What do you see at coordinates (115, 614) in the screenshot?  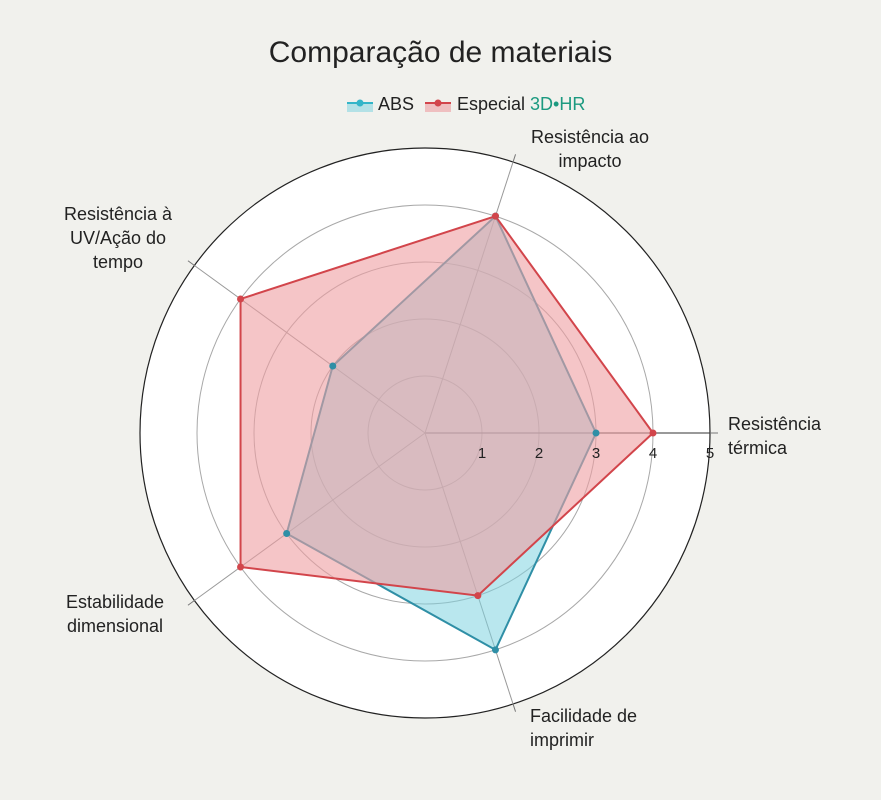 I see `axis-label: Estabilidade dimensional` at bounding box center [115, 614].